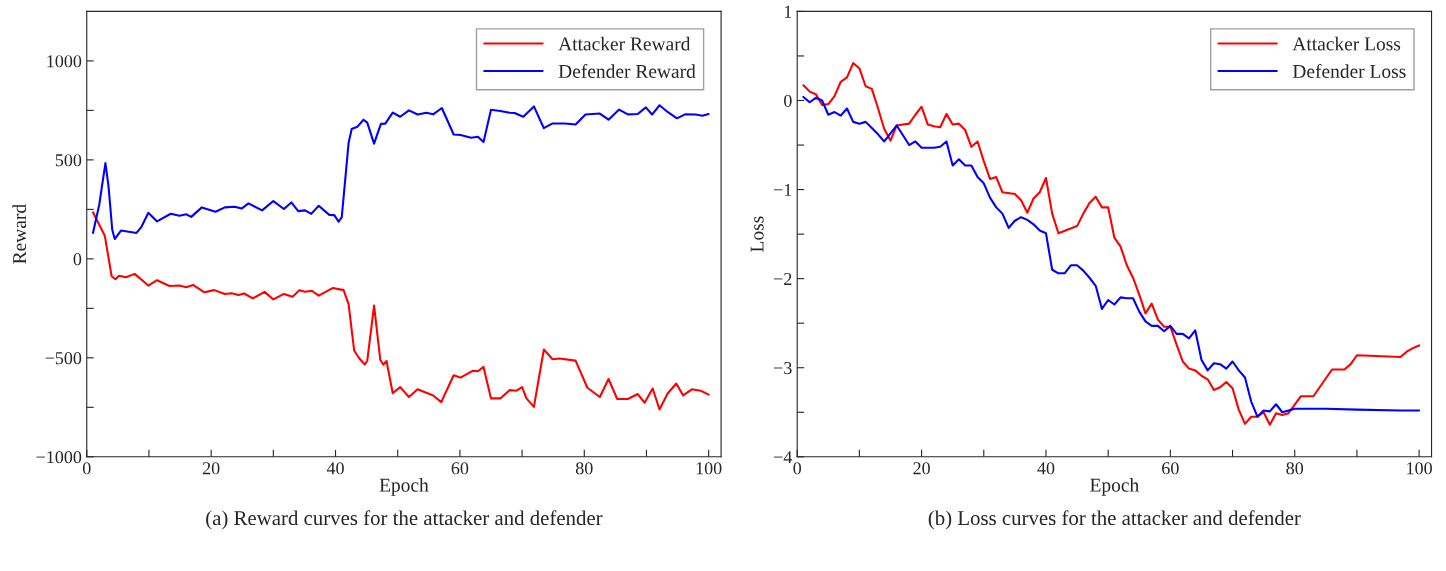 The image size is (1446, 571). Describe the element at coordinates (63, 358) in the screenshot. I see `y-tick-label: −500` at that location.